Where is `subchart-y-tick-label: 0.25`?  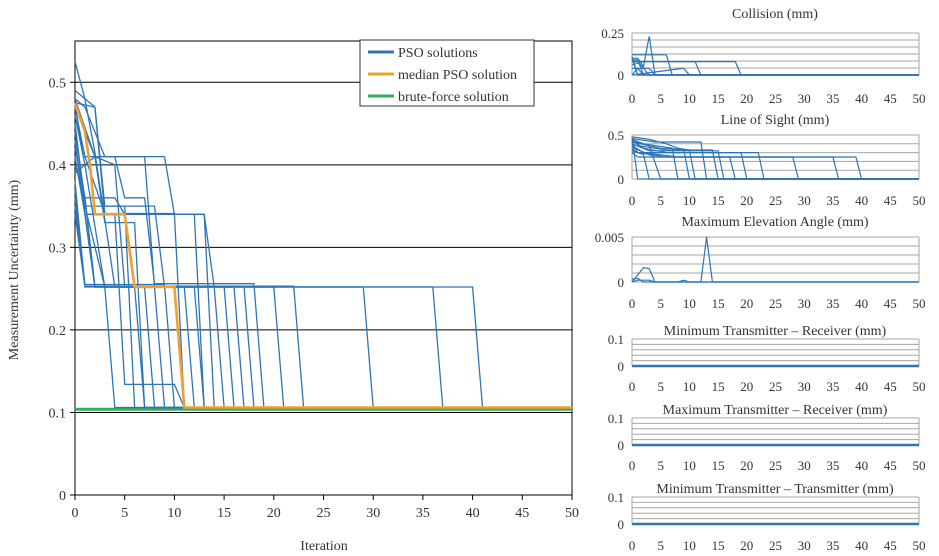
subchart-y-tick-label: 0.25 is located at coordinates (612, 33).